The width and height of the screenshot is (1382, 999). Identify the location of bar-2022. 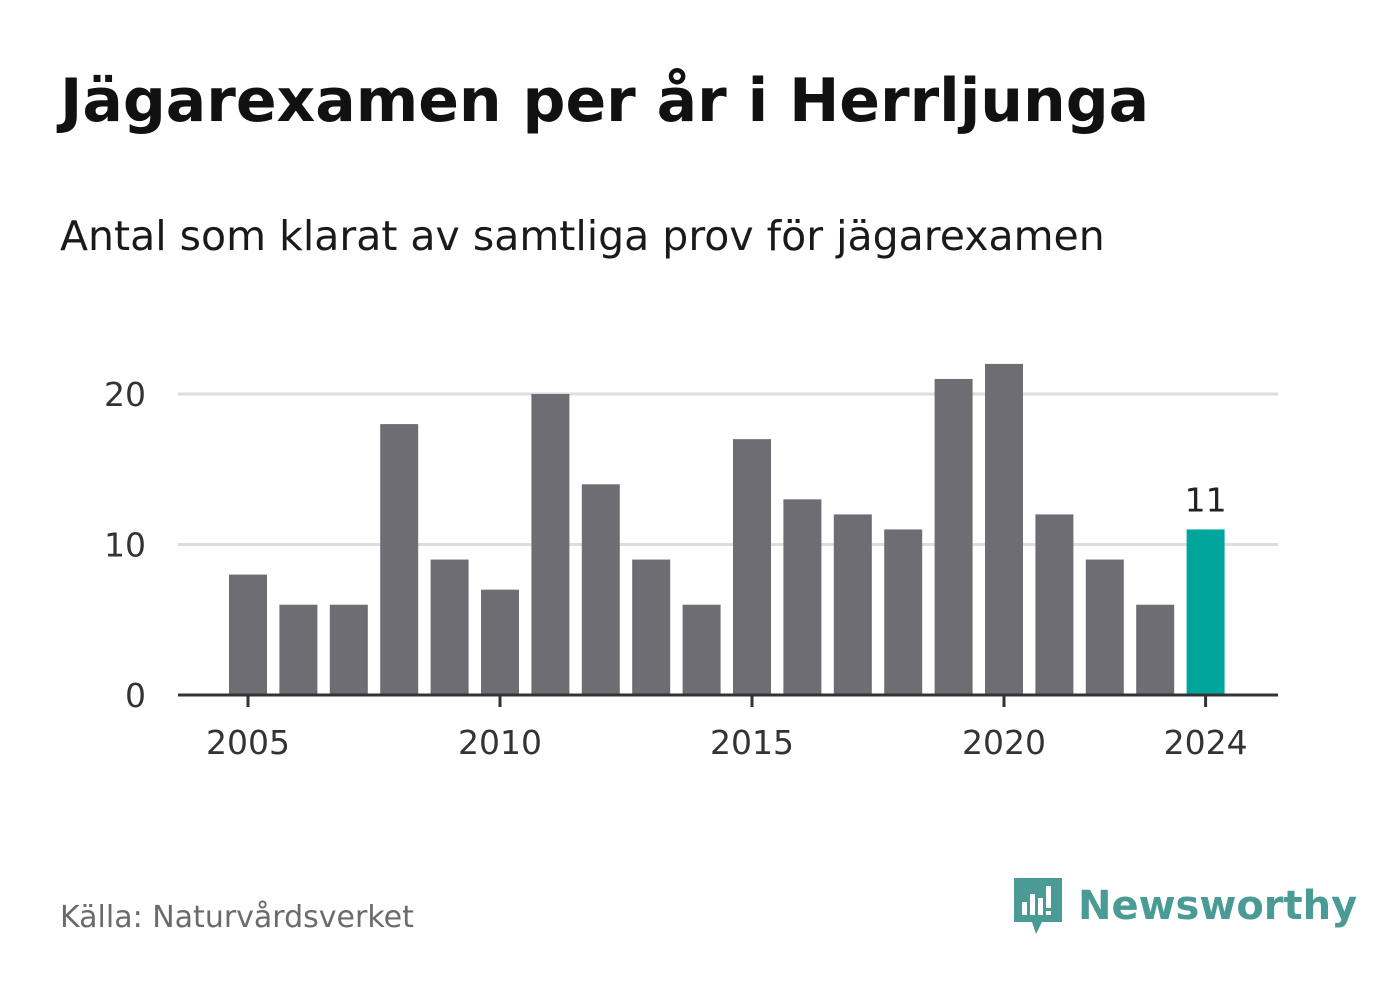
(1104, 627).